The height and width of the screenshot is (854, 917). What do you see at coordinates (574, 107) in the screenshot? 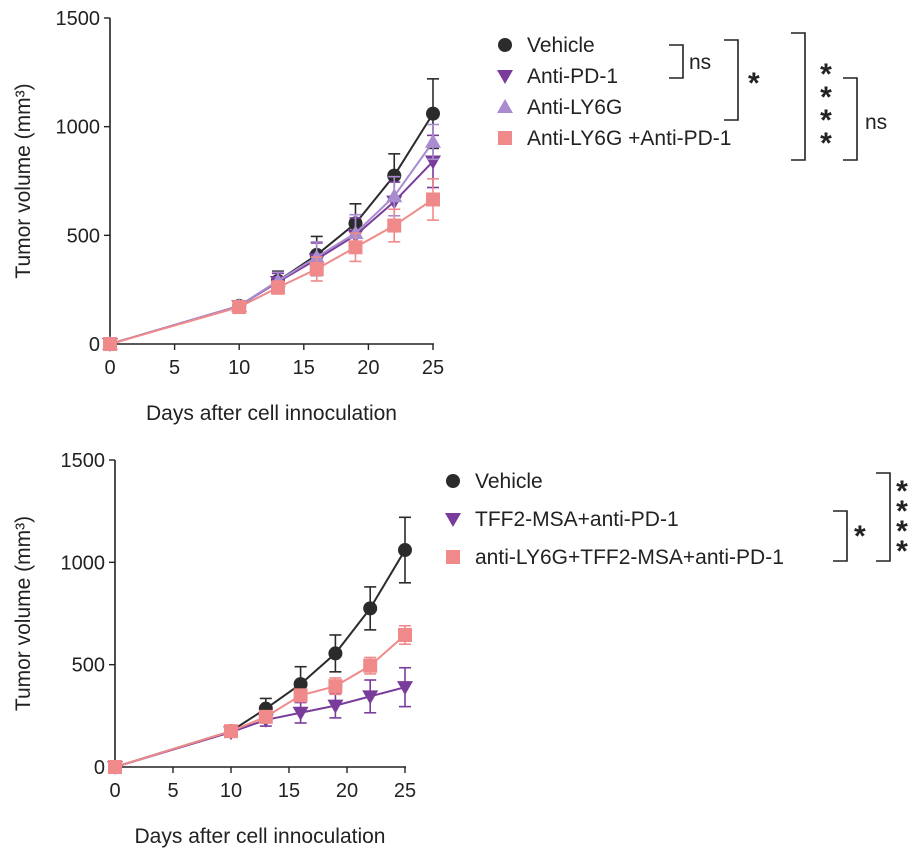
I see `legend-label: Anti-LY6G` at bounding box center [574, 107].